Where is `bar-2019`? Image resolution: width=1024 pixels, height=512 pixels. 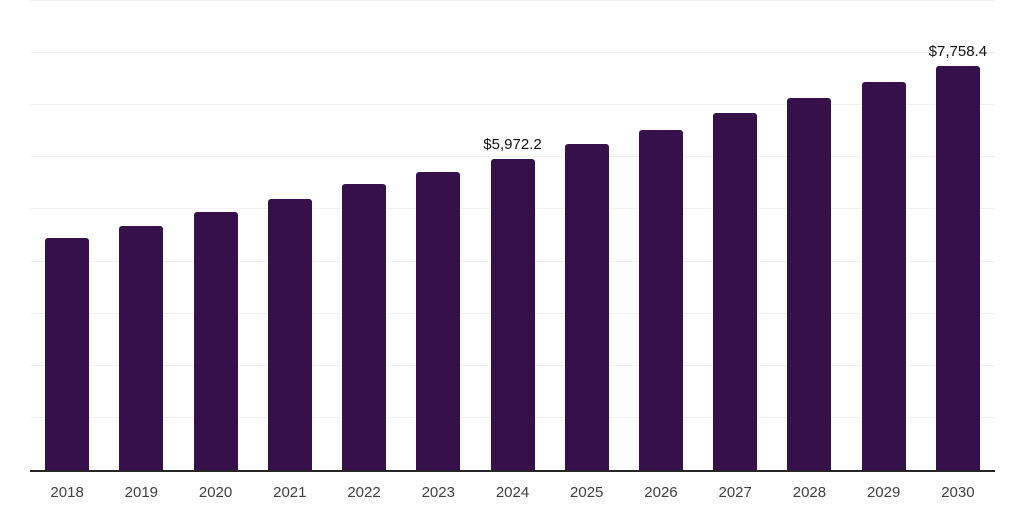
bar-2019 is located at coordinates (141, 348).